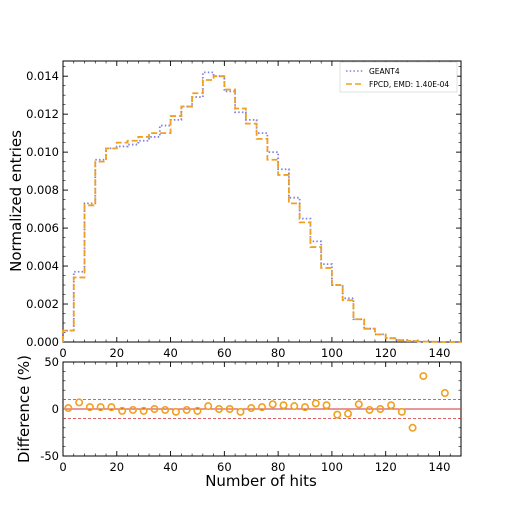  I want to click on top-x-tick-label: 0, so click(62, 353).